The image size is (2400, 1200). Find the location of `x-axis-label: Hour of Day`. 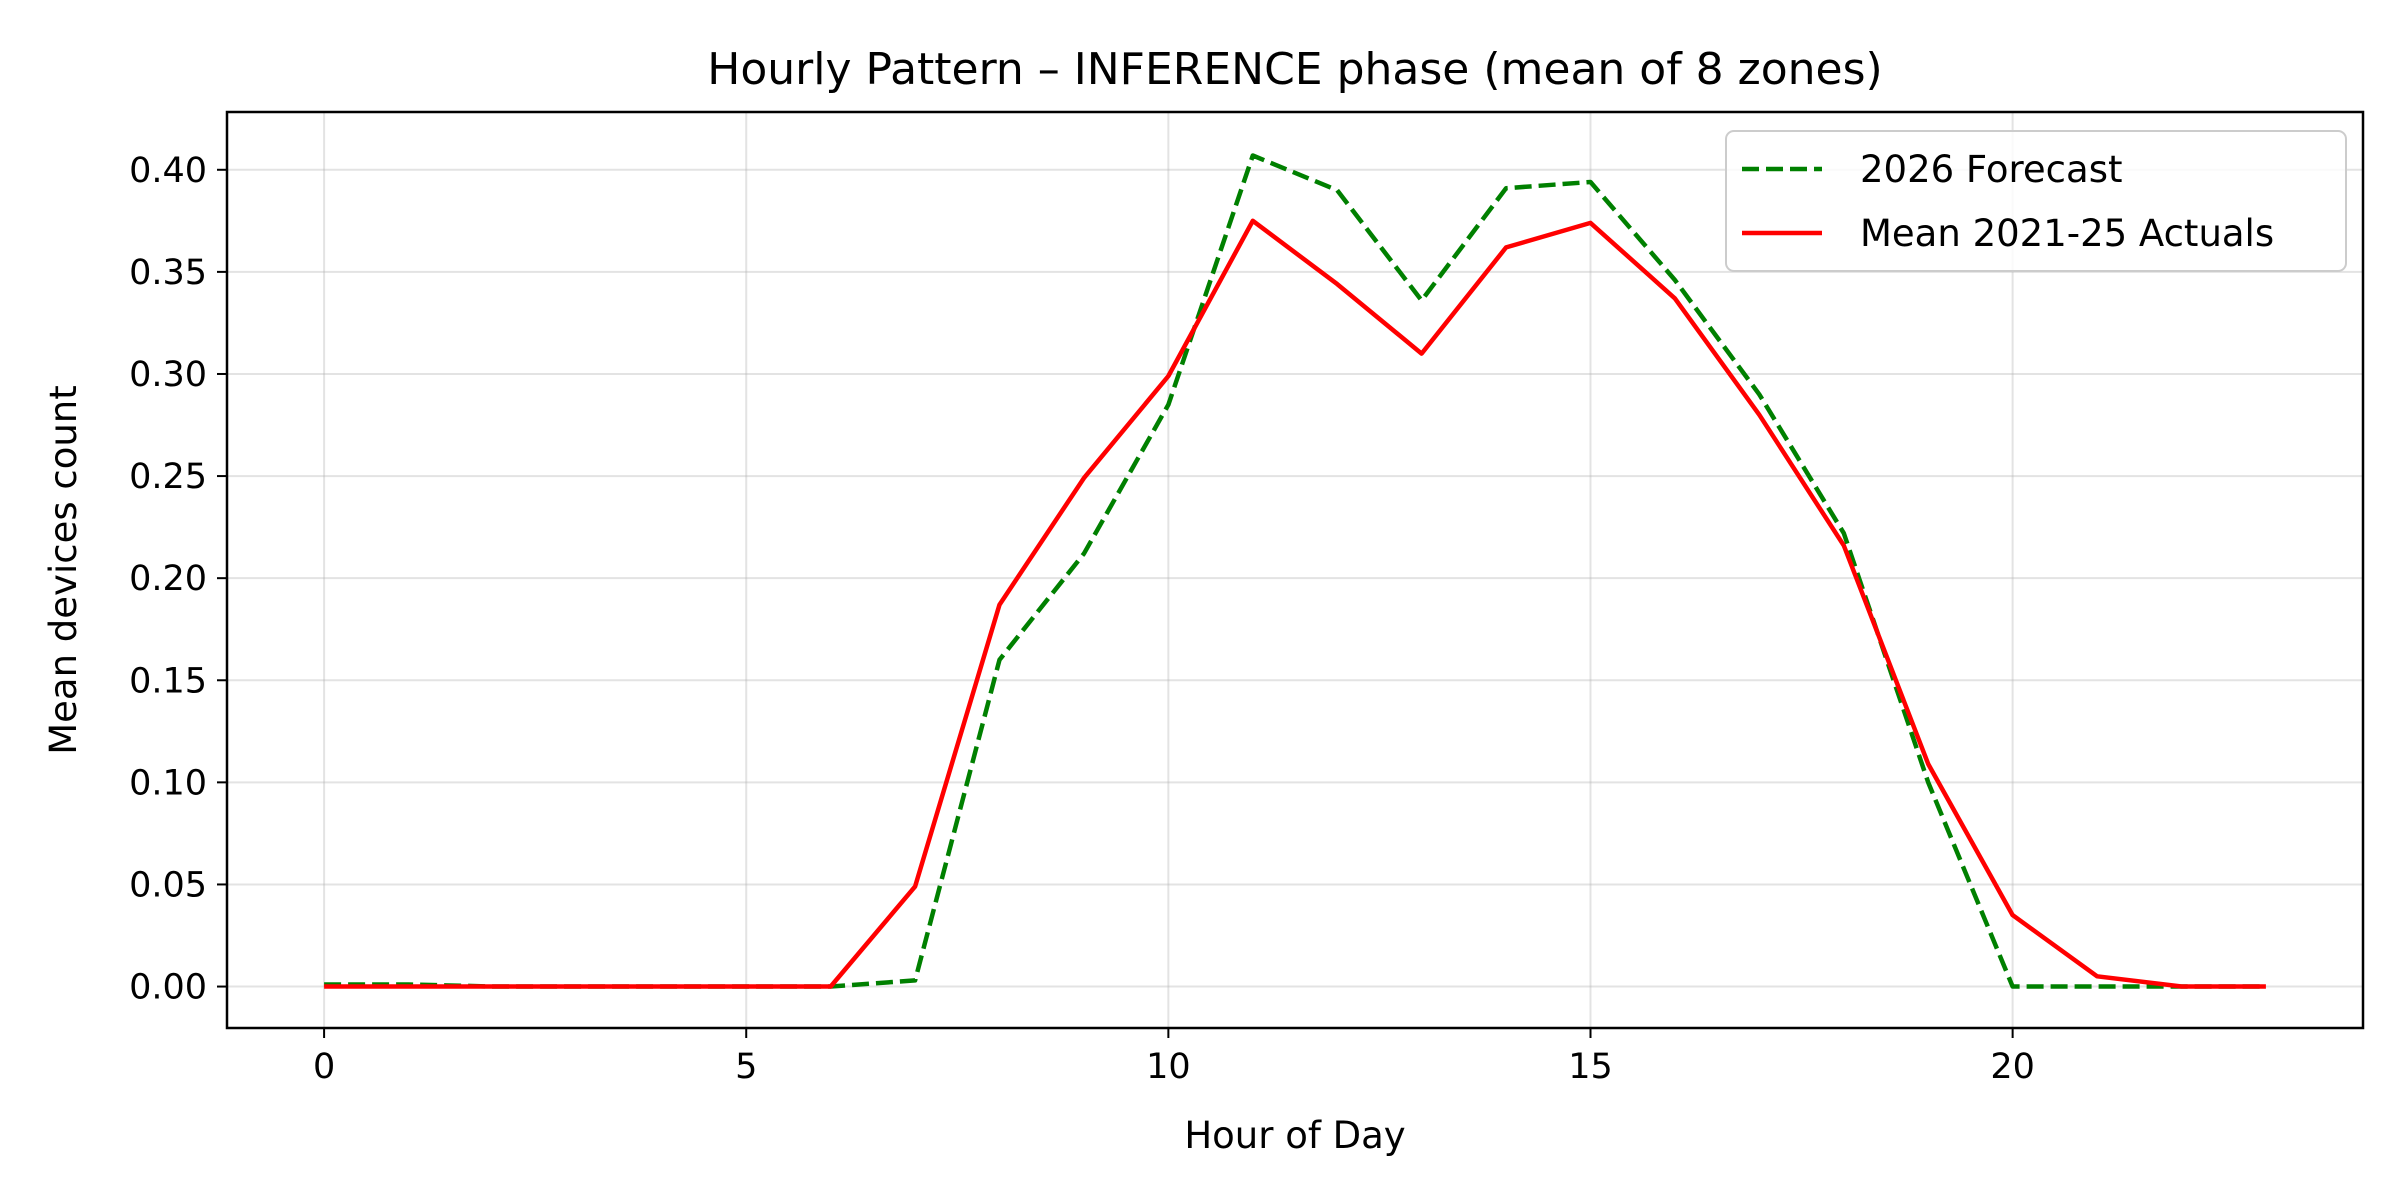

x-axis-label: Hour of Day is located at coordinates (1294, 1135).